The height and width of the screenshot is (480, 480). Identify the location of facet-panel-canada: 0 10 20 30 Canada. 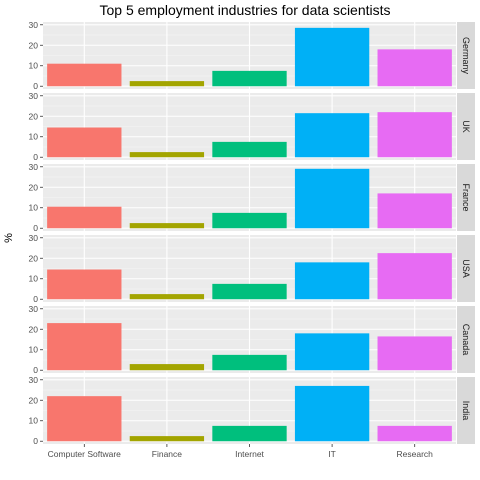
(252, 339).